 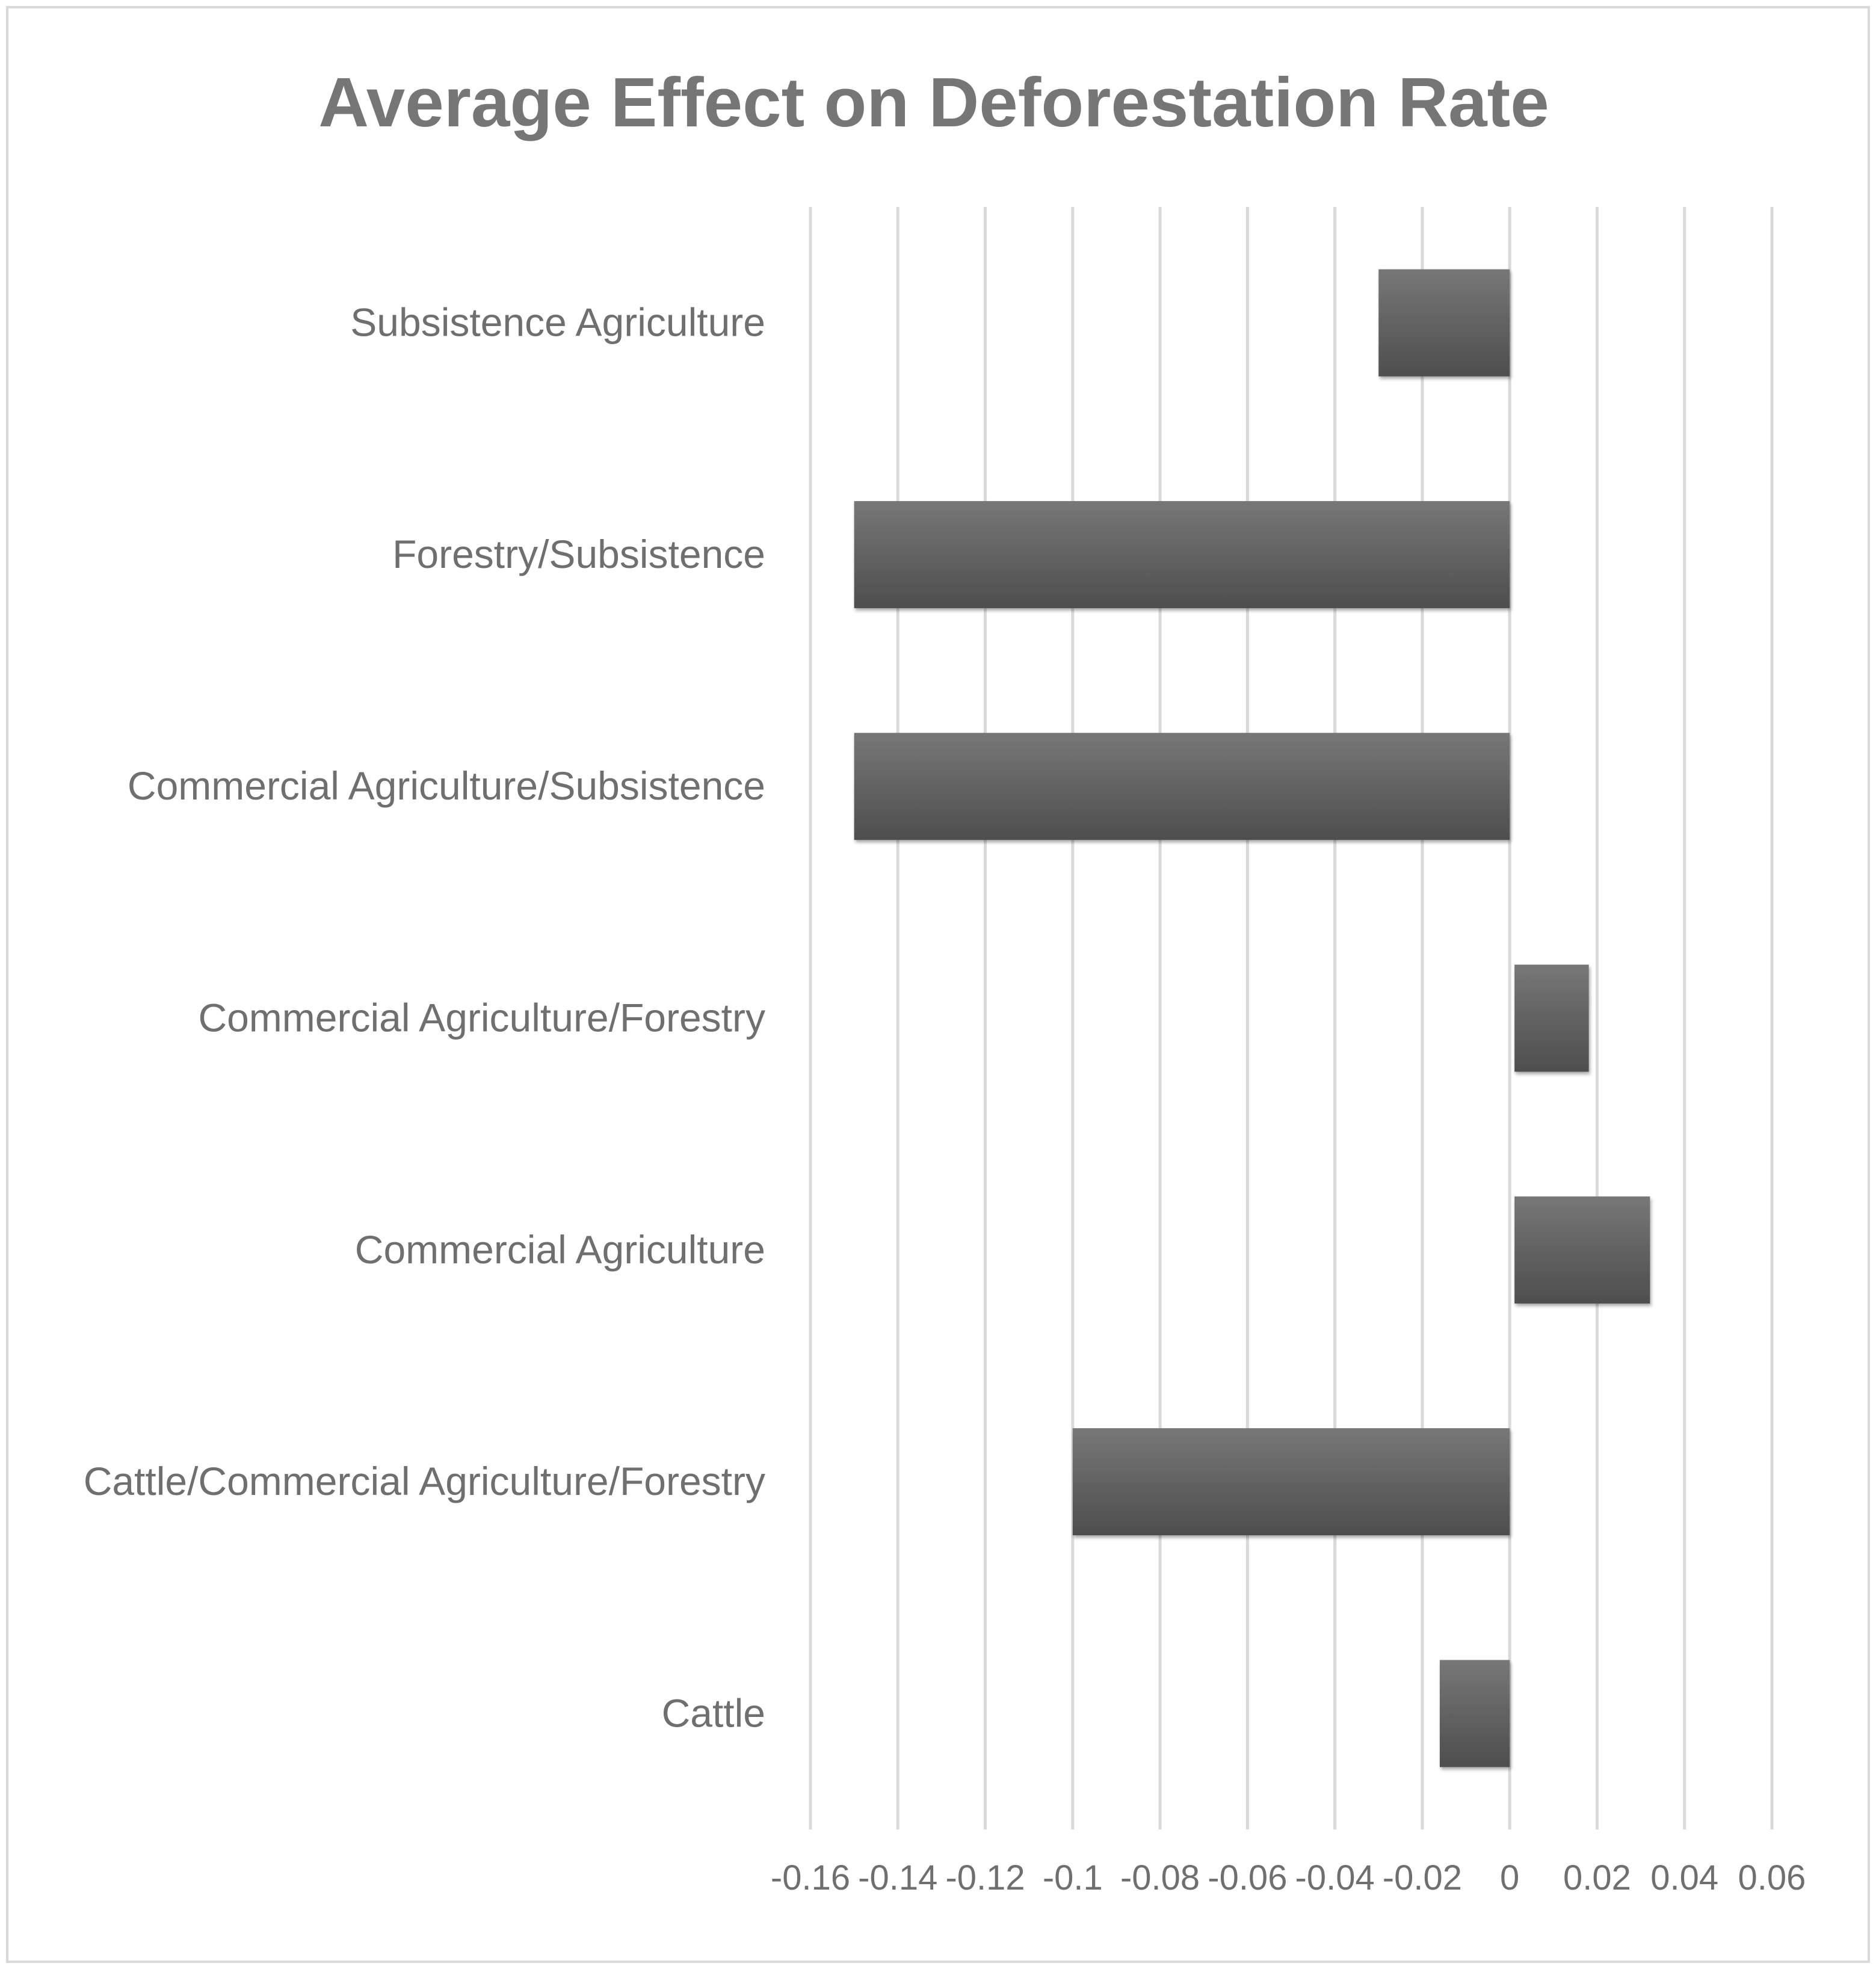 What do you see at coordinates (713, 1712) in the screenshot?
I see `category-label-6: Cattle` at bounding box center [713, 1712].